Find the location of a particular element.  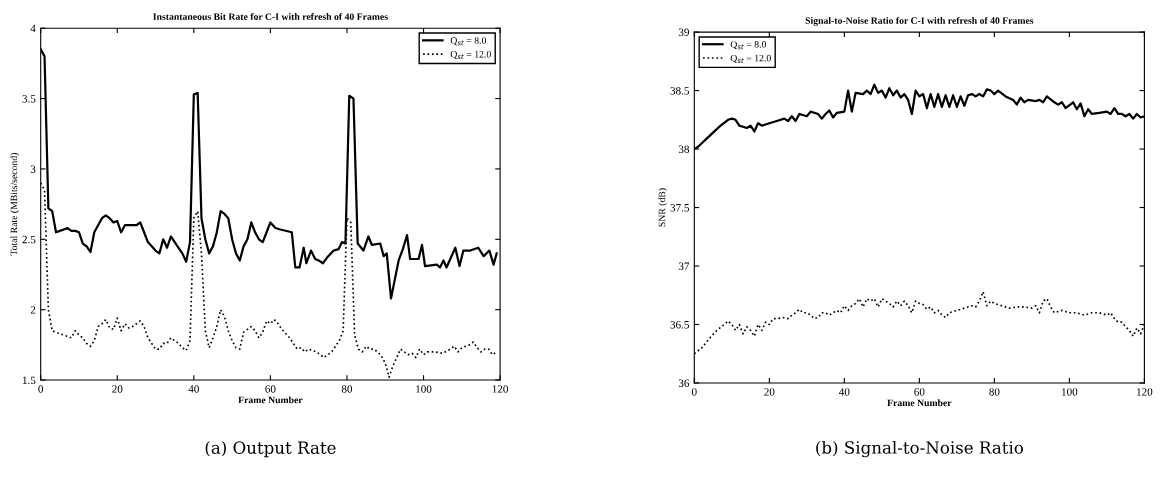

y-tick-label: 3 is located at coordinates (33, 169).